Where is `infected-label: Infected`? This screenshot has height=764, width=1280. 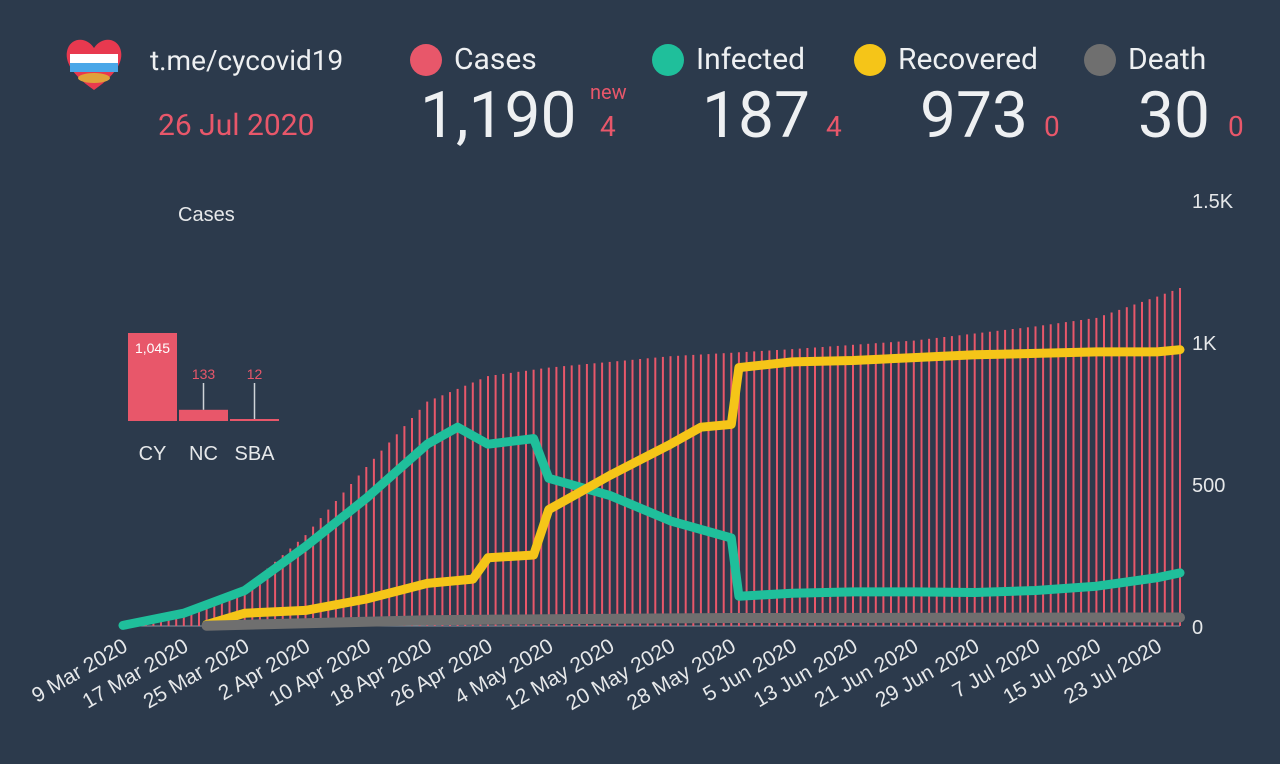
infected-label: Infected is located at coordinates (751, 59).